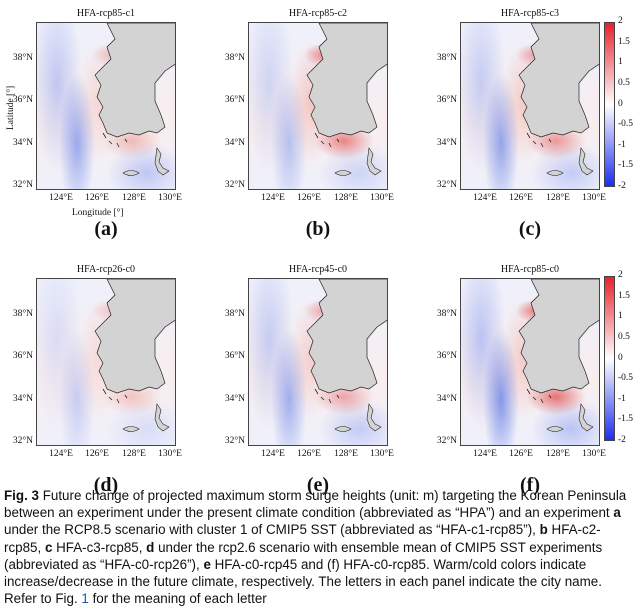  I want to click on panel-title: HFA-rcp45-c0, so click(318, 269).